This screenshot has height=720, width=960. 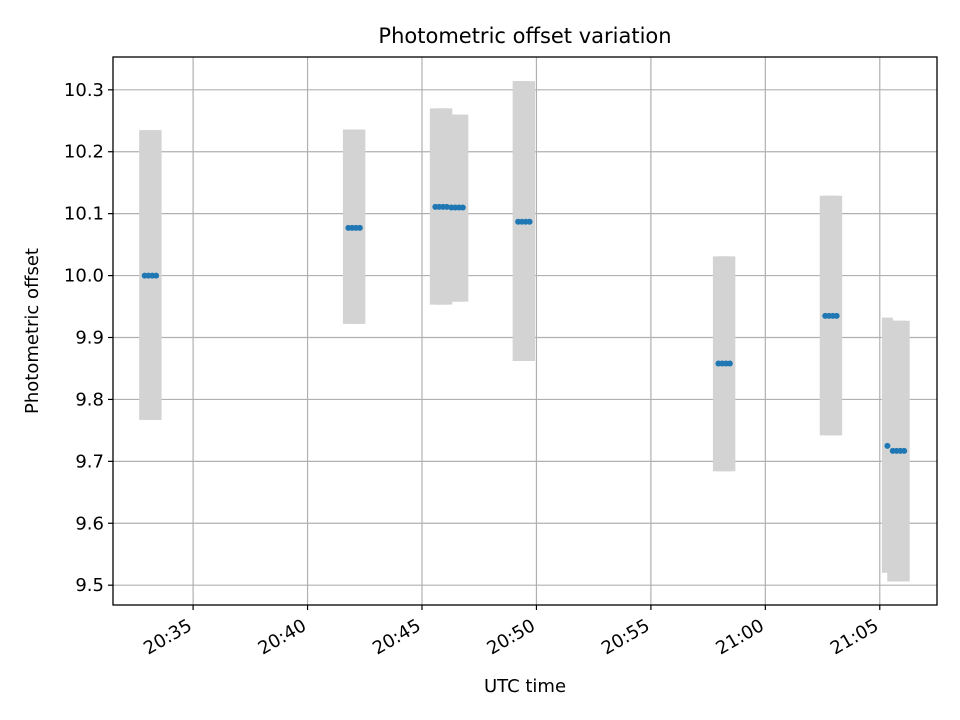 What do you see at coordinates (524, 36) in the screenshot?
I see `chart-title: Photometric offset variation` at bounding box center [524, 36].